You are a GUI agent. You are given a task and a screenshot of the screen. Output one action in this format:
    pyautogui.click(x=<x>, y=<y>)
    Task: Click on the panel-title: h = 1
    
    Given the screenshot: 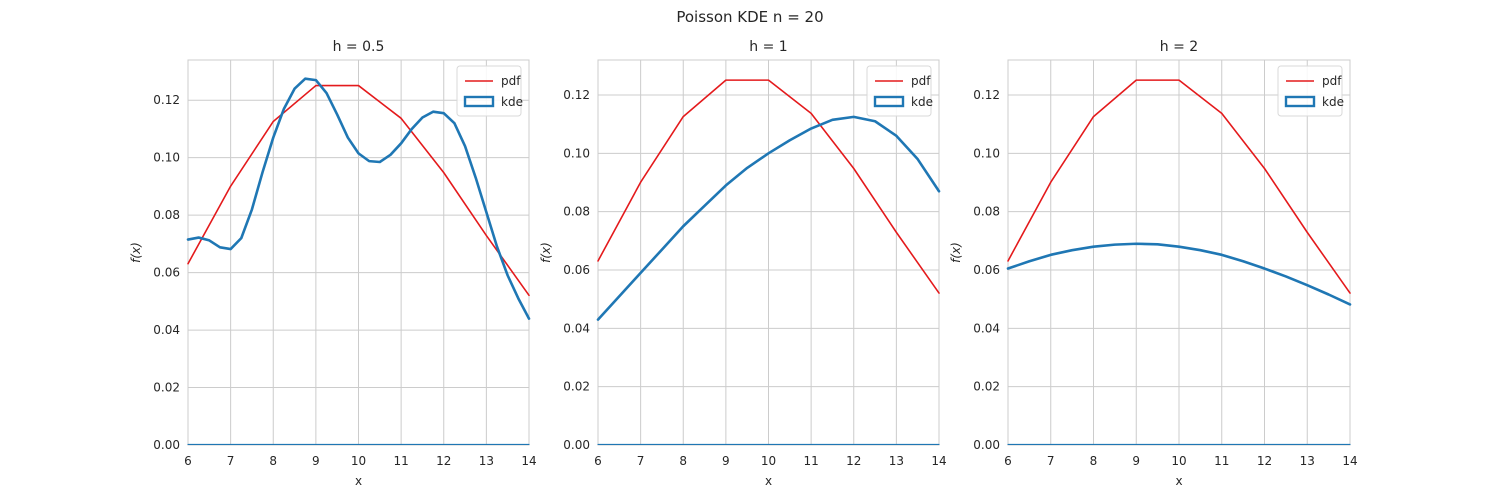 What is the action you would take?
    pyautogui.click(x=768, y=47)
    